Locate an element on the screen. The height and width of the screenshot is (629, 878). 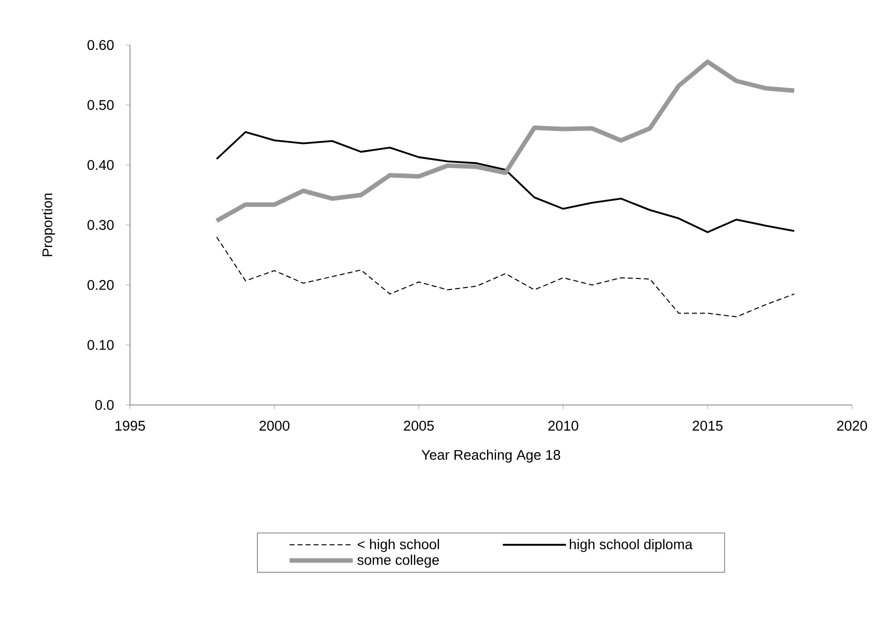
y-tick-label: 0.50 is located at coordinates (101, 105).